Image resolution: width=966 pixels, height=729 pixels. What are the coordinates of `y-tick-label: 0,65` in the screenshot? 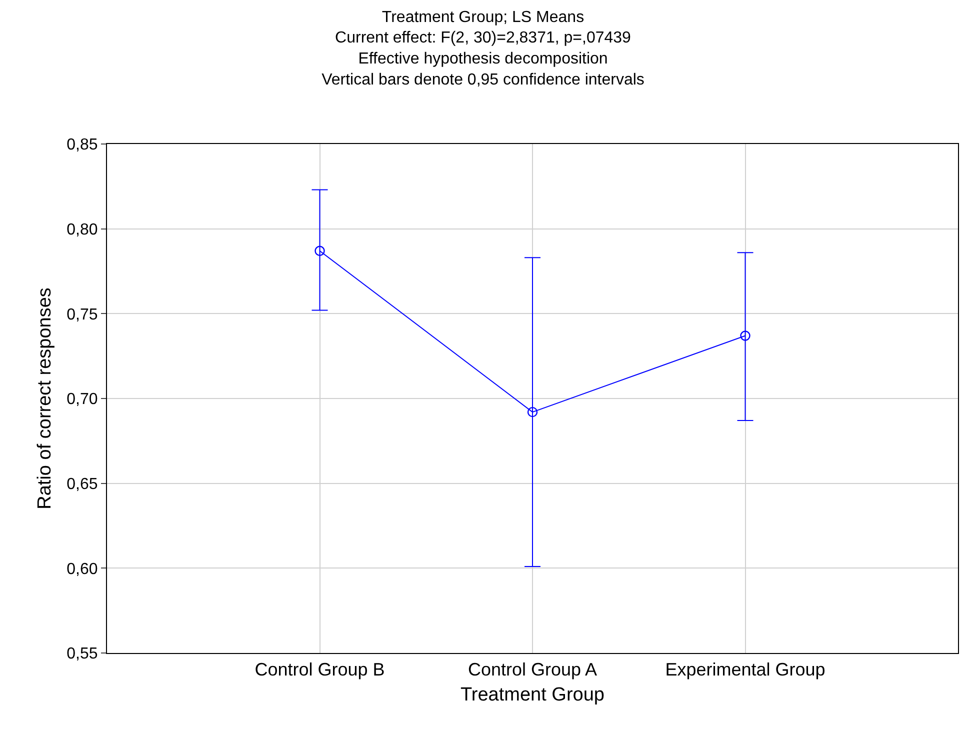 It's located at (82, 484).